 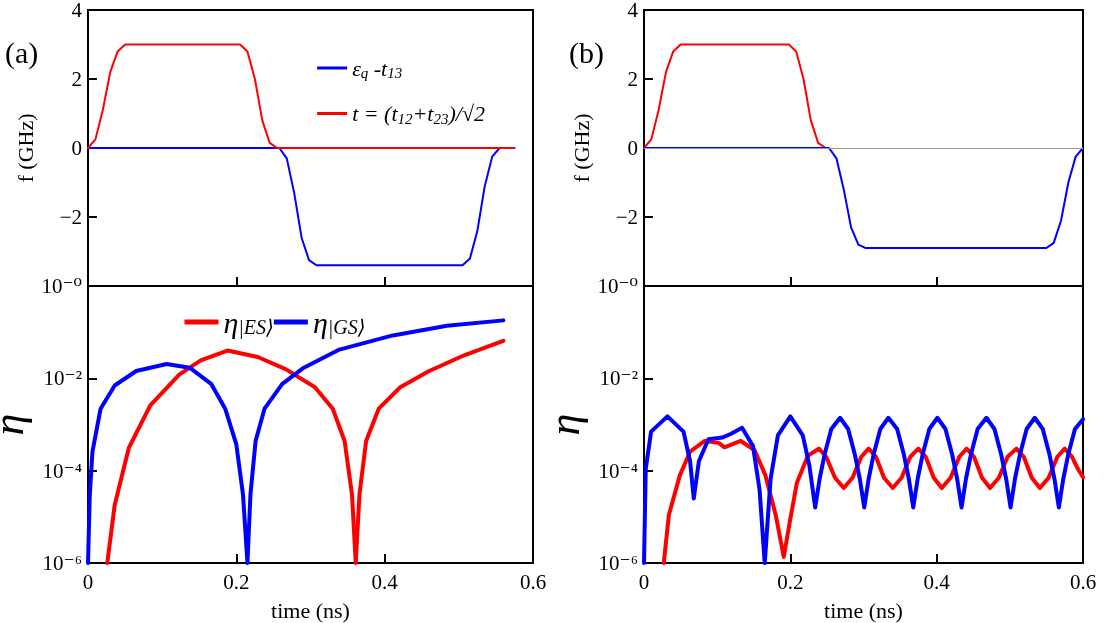 What do you see at coordinates (248, 322) in the screenshot?
I see `legend-label: η|ES⟩` at bounding box center [248, 322].